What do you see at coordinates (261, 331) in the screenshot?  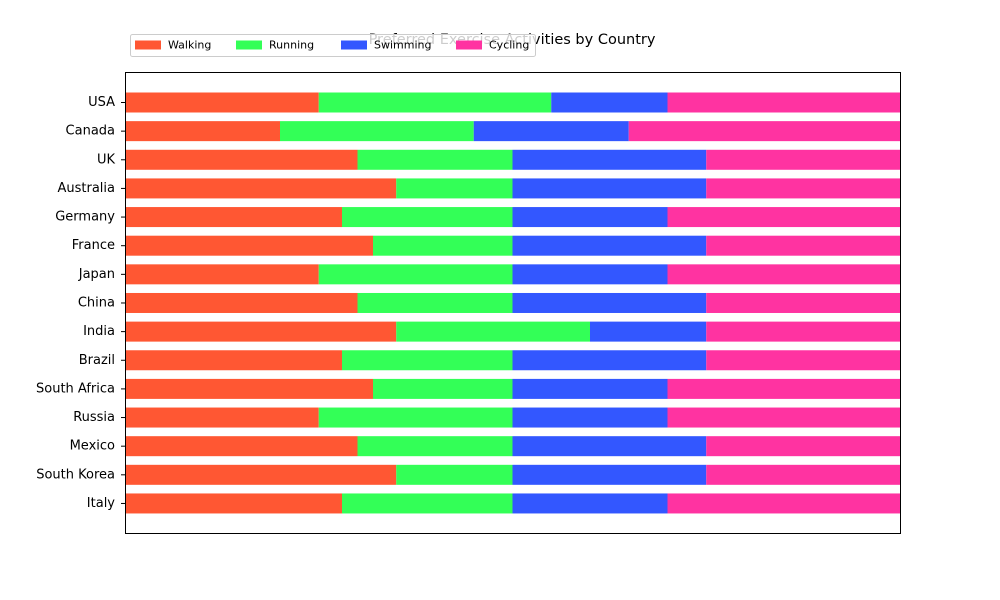 I see `bar-walking-india` at bounding box center [261, 331].